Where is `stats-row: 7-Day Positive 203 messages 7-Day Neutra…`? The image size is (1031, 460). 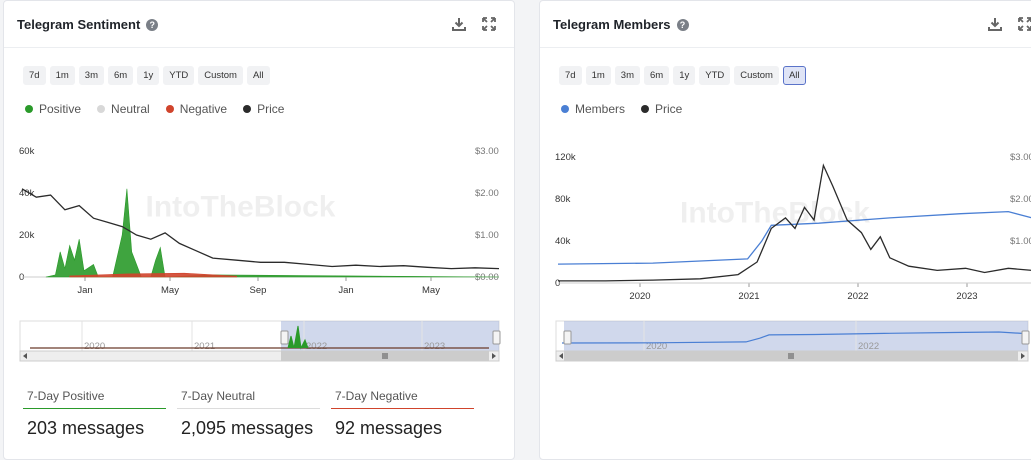
stats-row: 7-Day Positive 203 messages 7-Day Neutra… is located at coordinates (248, 414).